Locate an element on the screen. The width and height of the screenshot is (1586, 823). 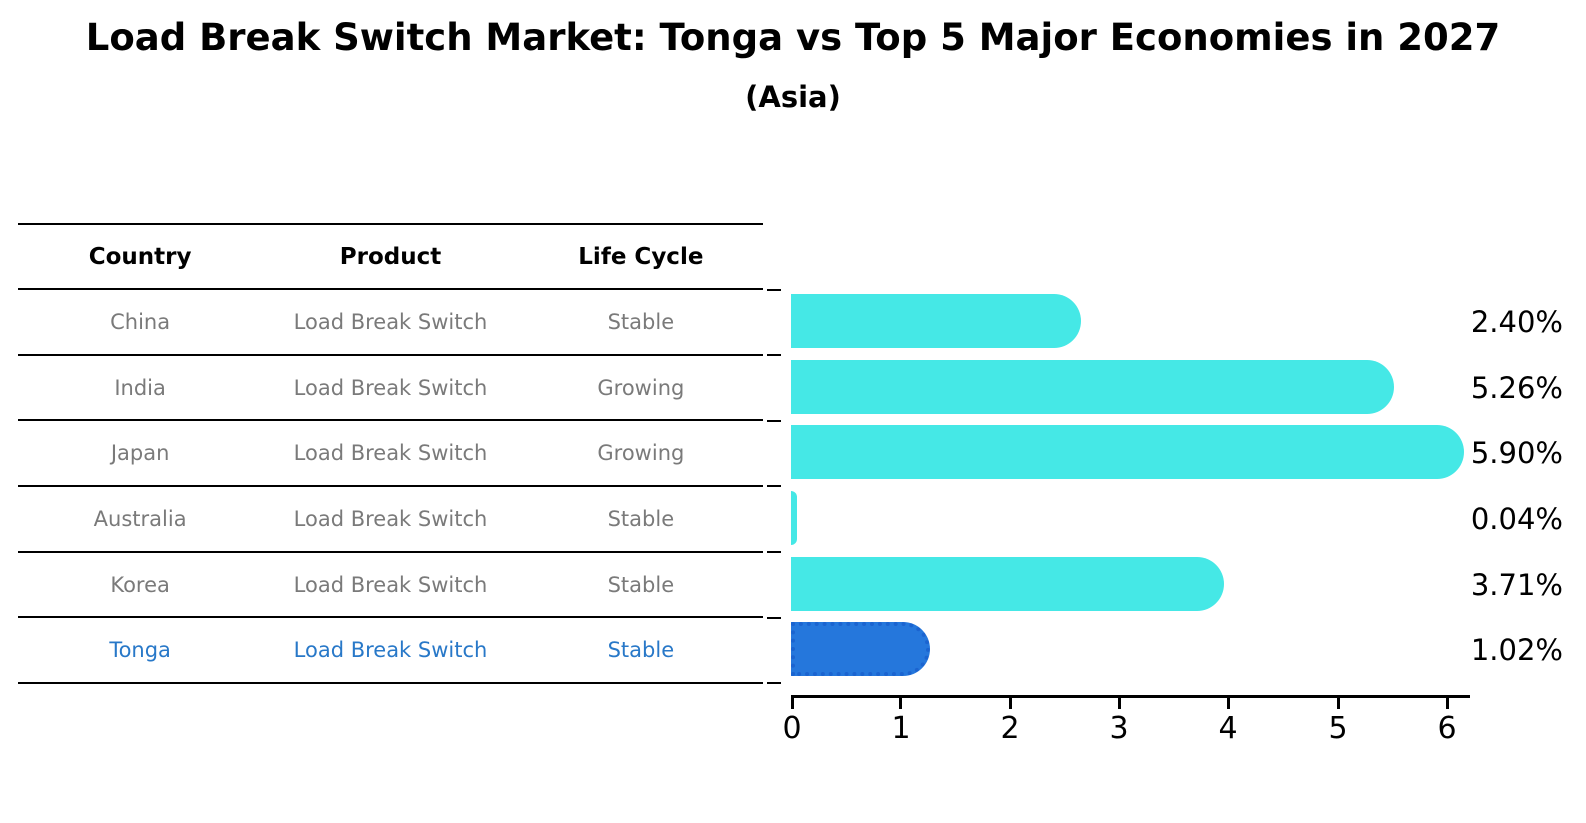
column-header-product: Product is located at coordinates (390, 256).